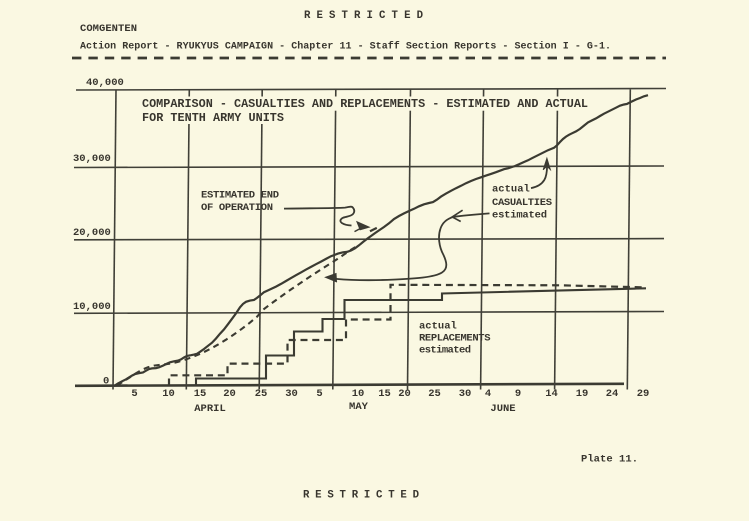  Describe the element at coordinates (210, 409) in the screenshot. I see `svg-text: APRIL` at that location.